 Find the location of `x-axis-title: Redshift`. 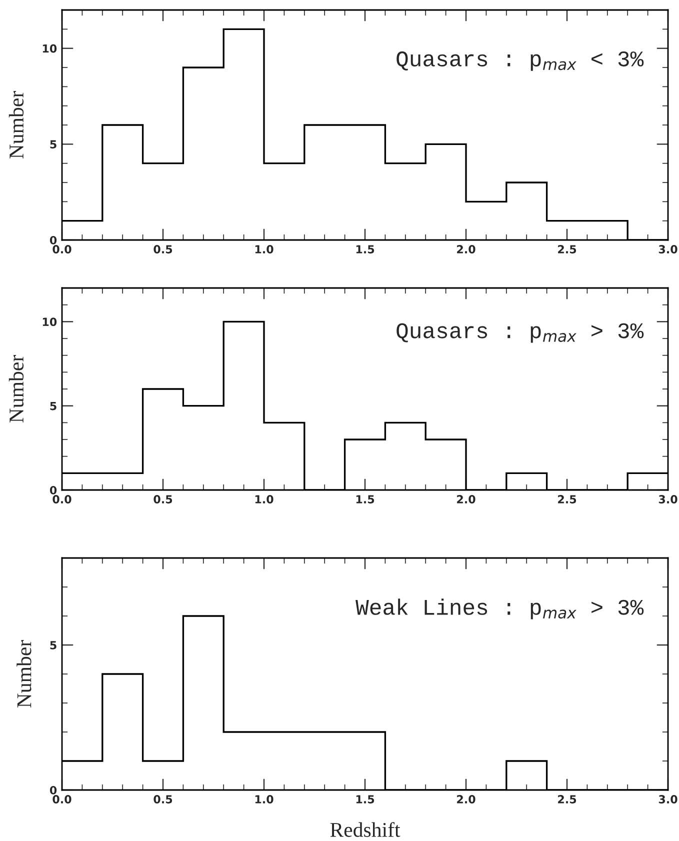

x-axis-title: Redshift is located at coordinates (365, 829).